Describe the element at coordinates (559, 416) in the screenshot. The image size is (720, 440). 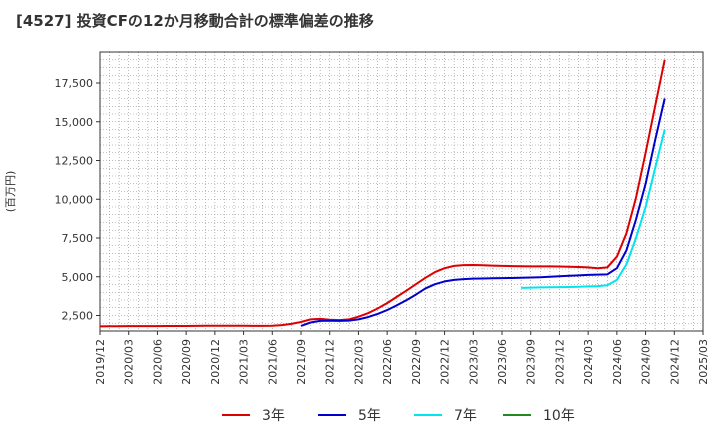
I see `legend-label: 10年` at that location.